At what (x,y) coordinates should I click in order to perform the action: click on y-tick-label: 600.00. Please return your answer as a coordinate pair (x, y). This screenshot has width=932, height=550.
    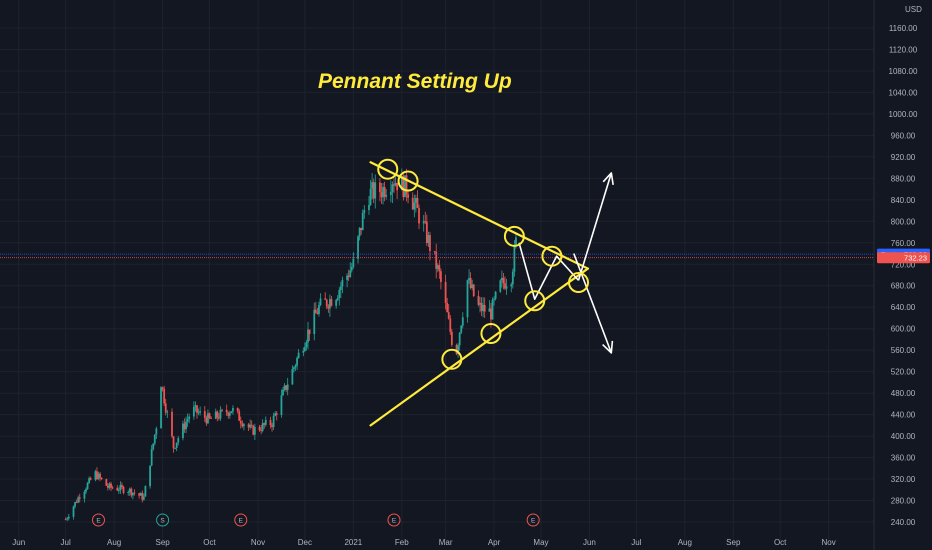
    Looking at the image, I should click on (903, 329).